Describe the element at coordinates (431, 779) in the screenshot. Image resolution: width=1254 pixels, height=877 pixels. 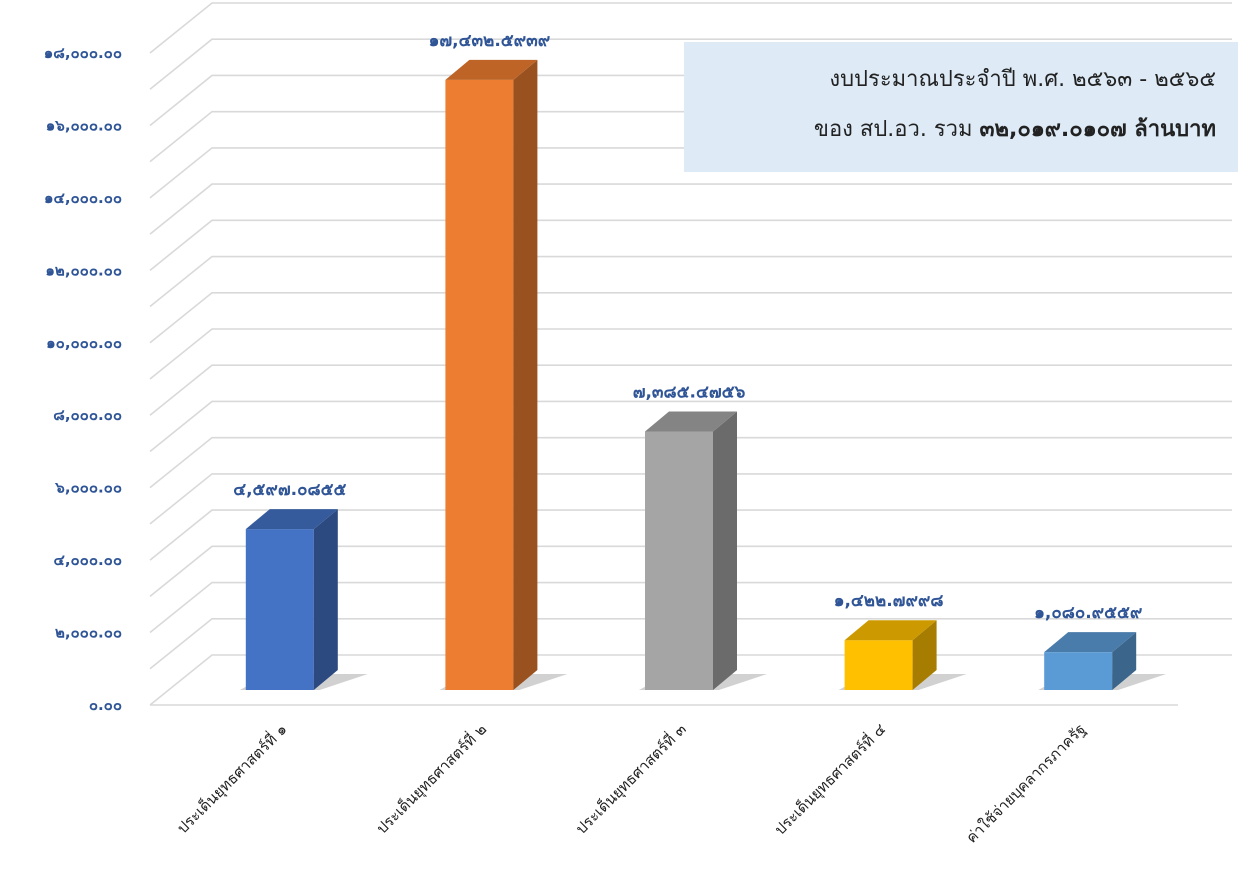
I see `x-tick-label: ประเด็นยุทธศาสตร์ที่ ๒` at that location.